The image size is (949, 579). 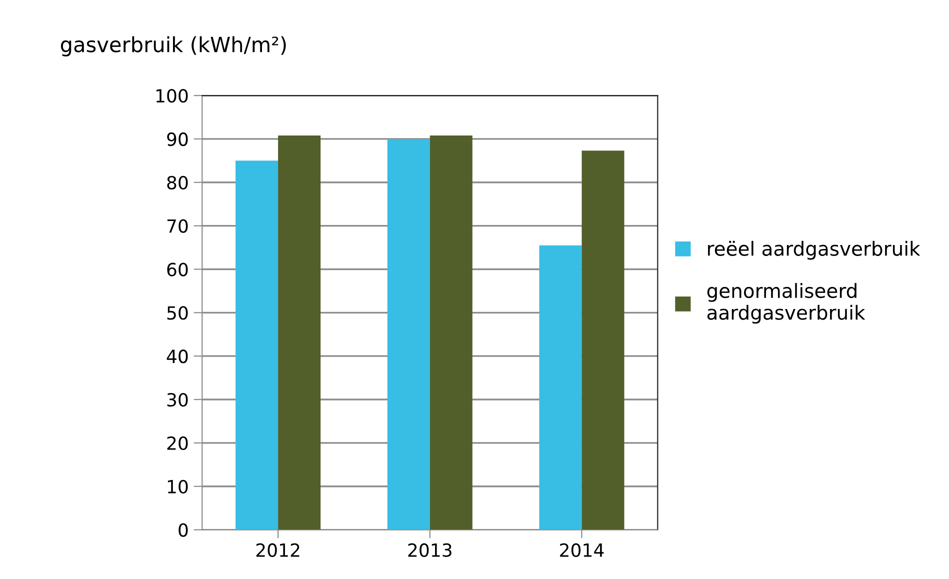 I want to click on y-tick-label: 30, so click(x=177, y=399).